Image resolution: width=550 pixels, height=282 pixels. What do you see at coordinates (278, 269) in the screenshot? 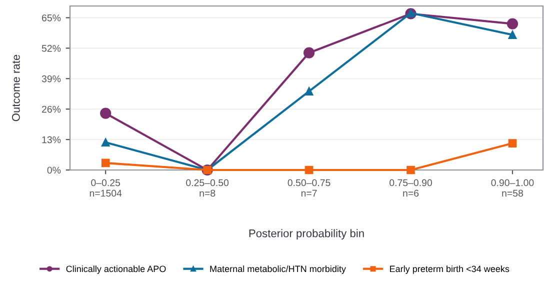
I see `legend-label: Maternal metabolic/HTN morbidity` at bounding box center [278, 269].